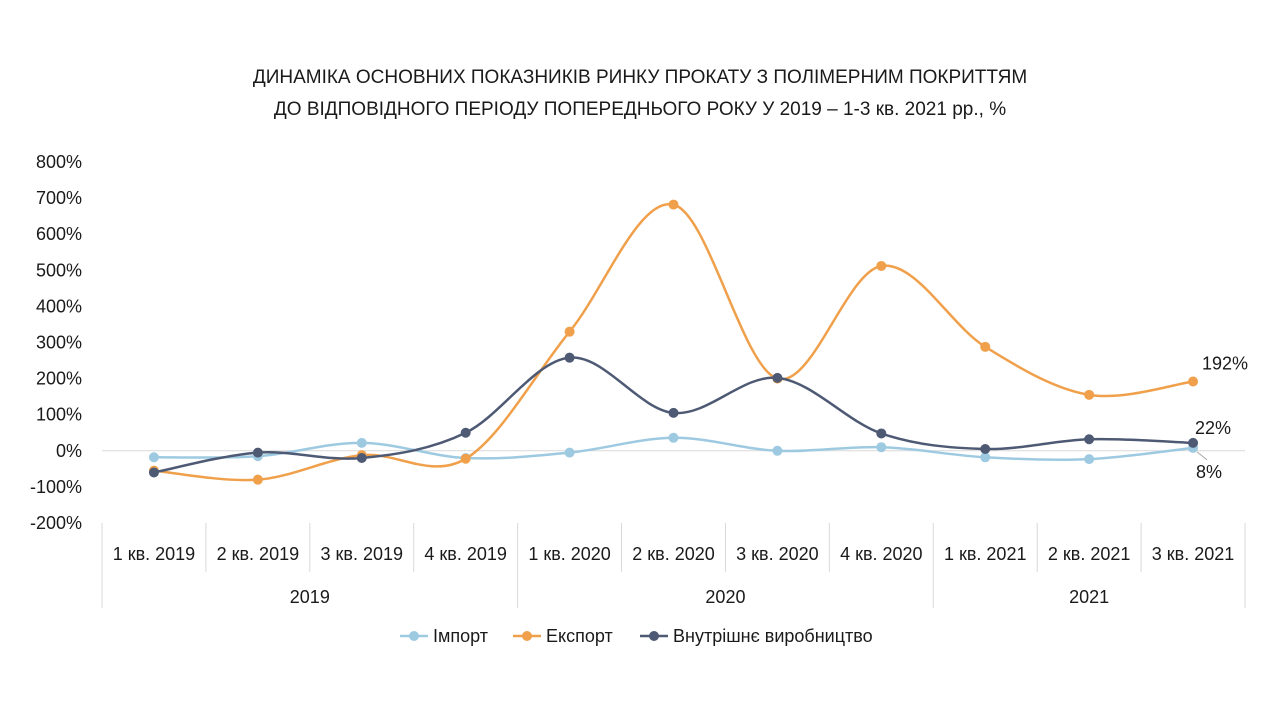 The image size is (1280, 725). I want to click on y-tick-label: 800%, so click(59, 162).